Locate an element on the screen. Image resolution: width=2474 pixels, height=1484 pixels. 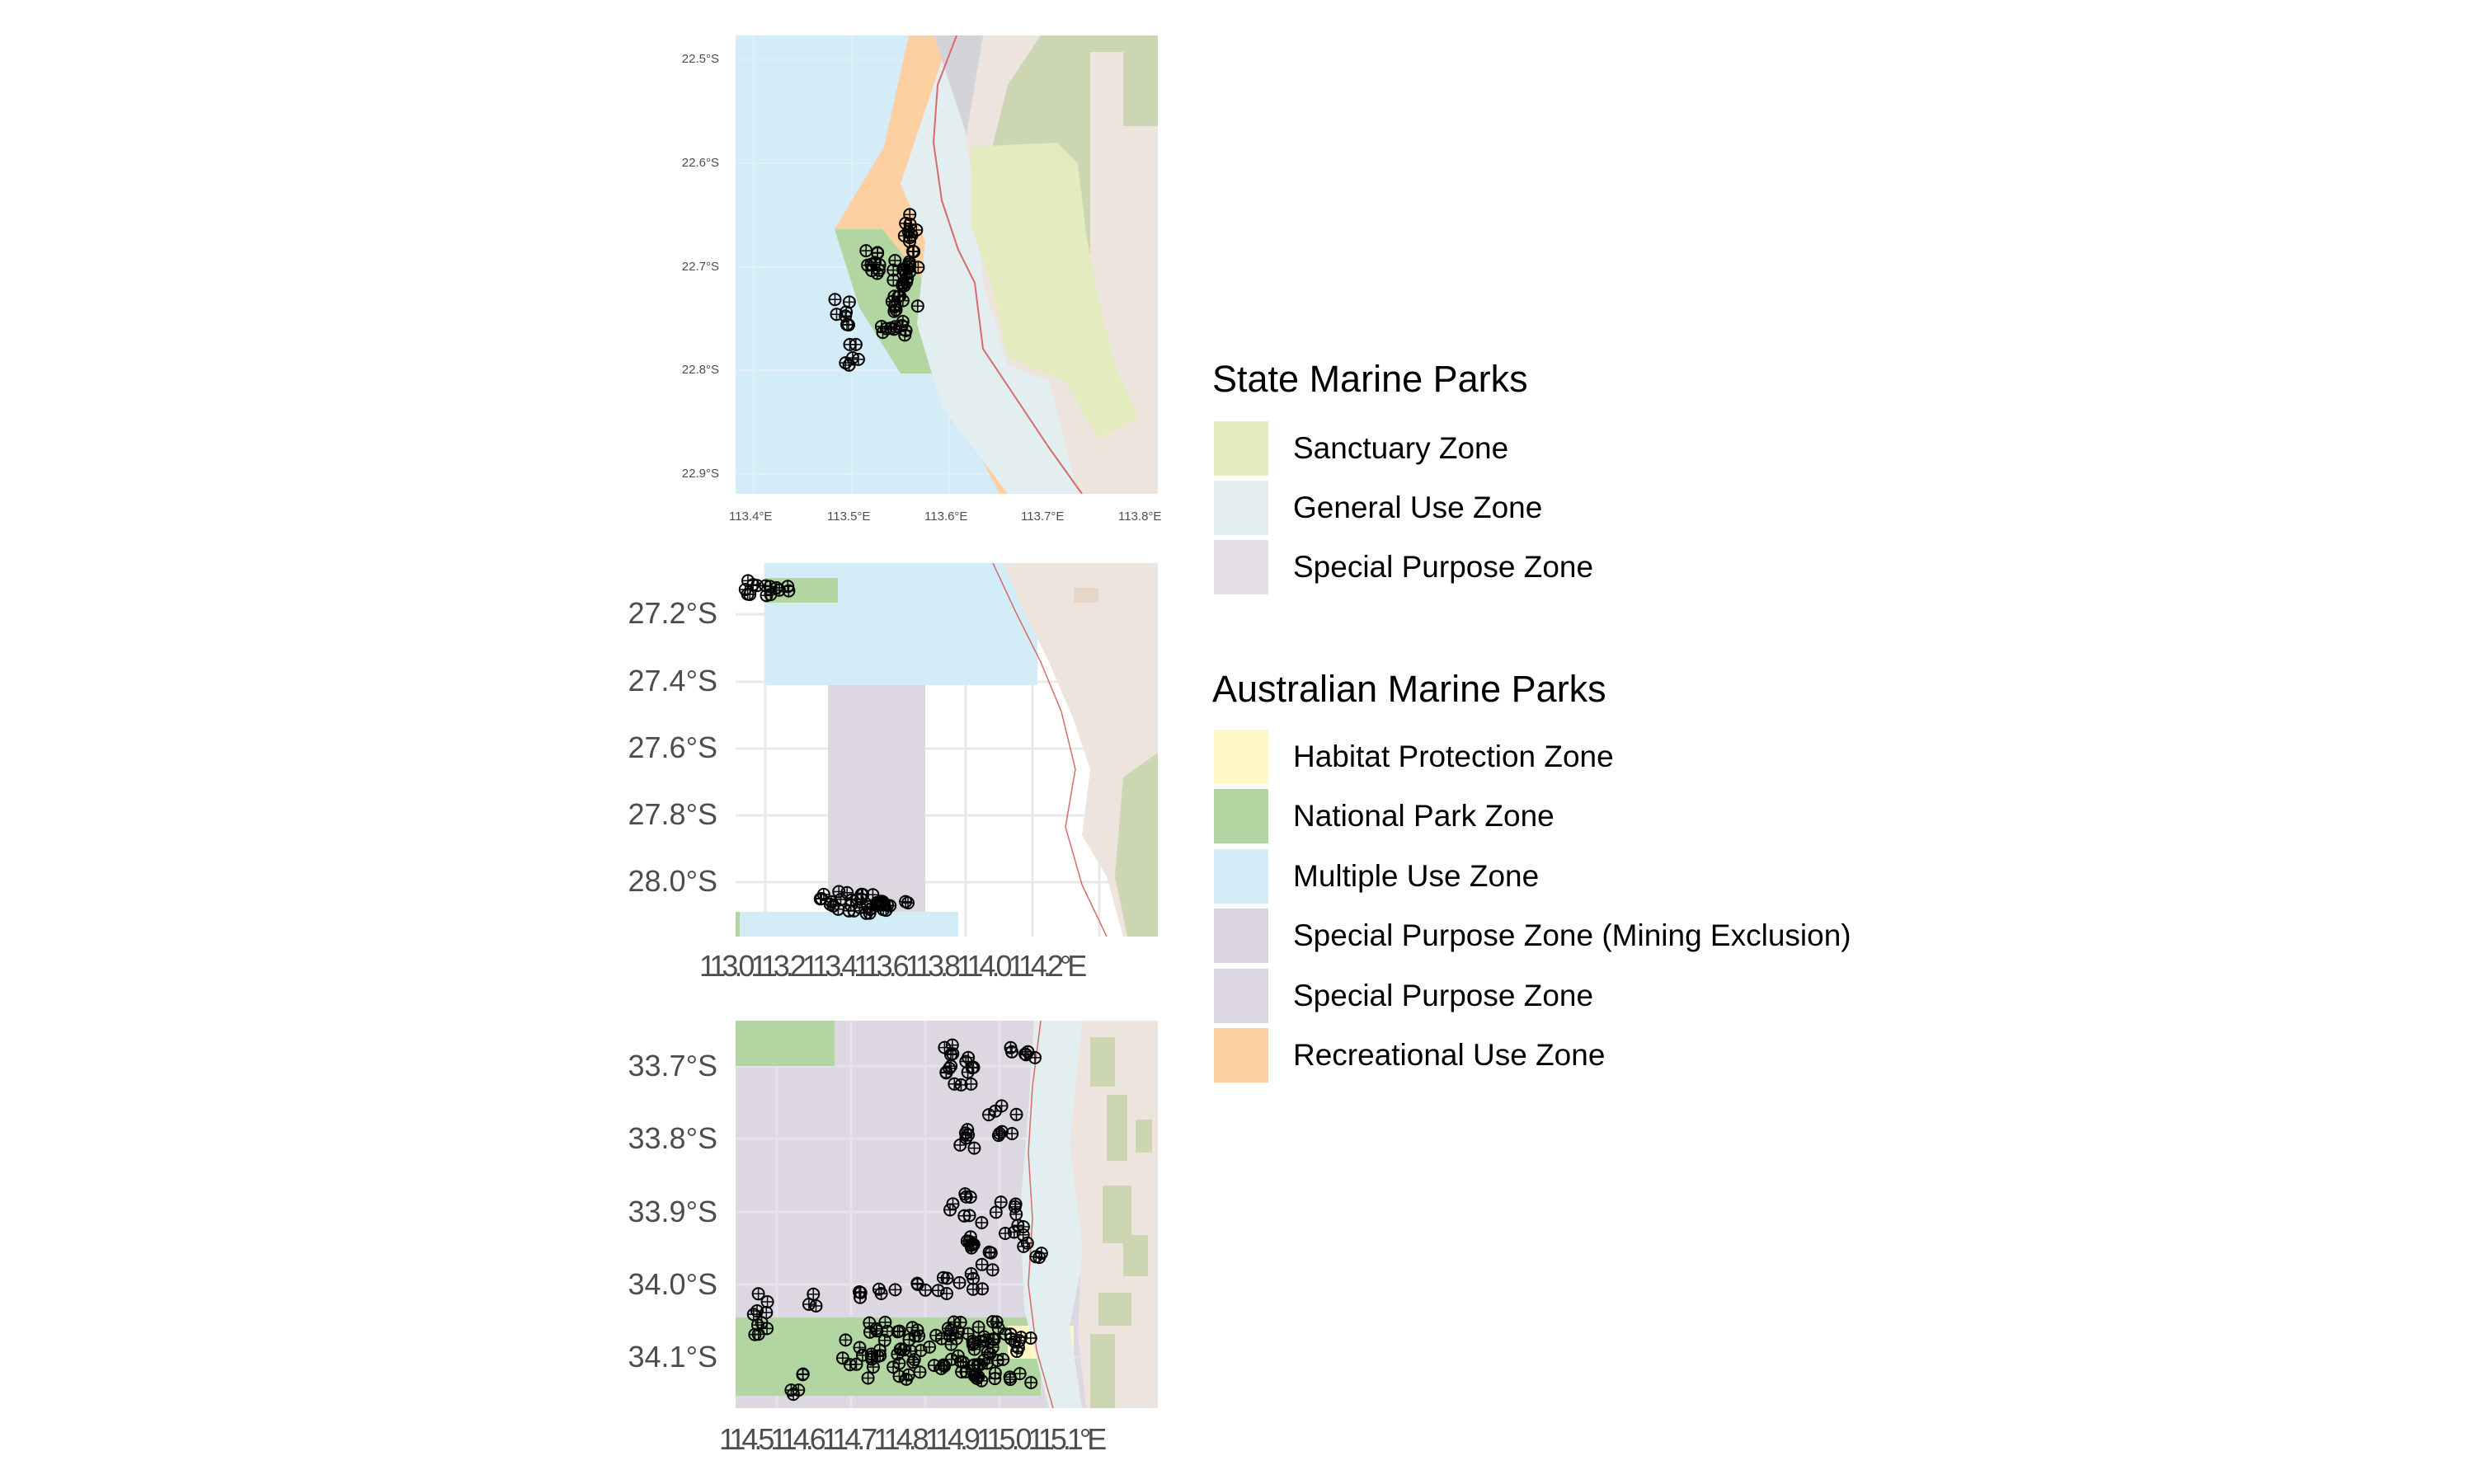
legend-item-recreational-use-zone: Recreational Use Zone is located at coordinates (1409, 1055).